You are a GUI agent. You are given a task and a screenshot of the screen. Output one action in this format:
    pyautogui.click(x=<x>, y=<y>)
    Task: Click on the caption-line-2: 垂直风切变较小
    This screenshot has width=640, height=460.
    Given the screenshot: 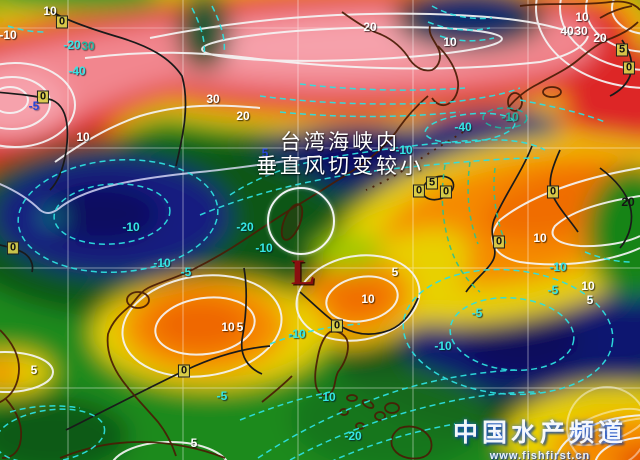 What is the action you would take?
    pyautogui.click(x=340, y=166)
    